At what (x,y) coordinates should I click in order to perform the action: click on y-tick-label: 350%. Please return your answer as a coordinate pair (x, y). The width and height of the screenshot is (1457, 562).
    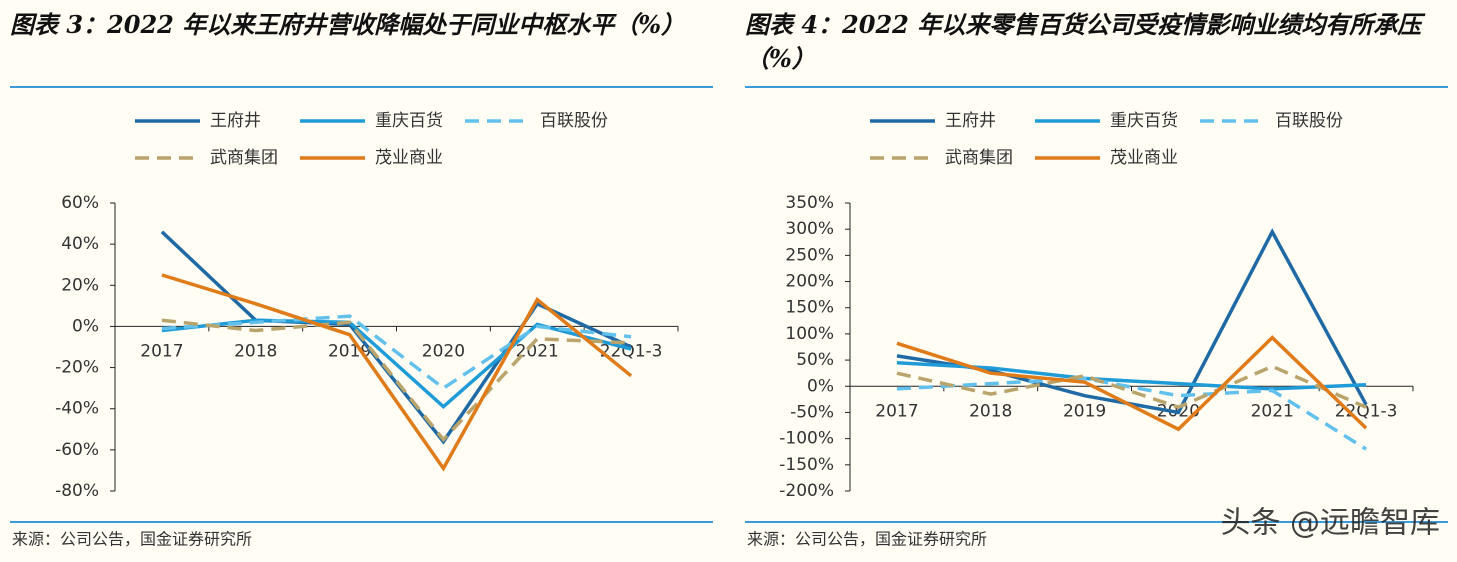
    Looking at the image, I should click on (809, 203).